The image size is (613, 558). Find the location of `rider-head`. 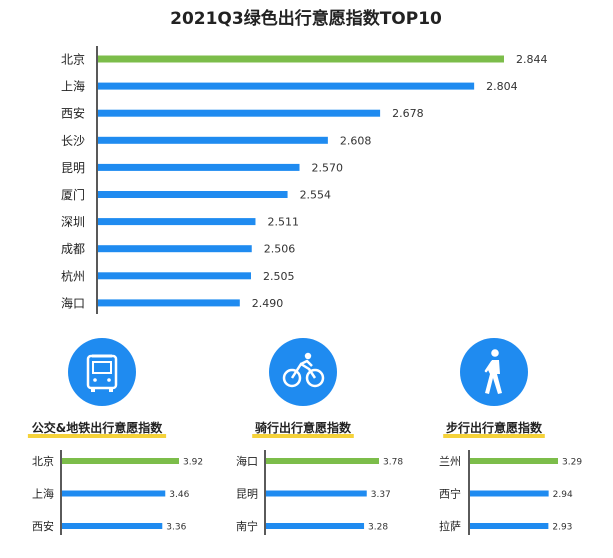

rider-head is located at coordinates (308, 356).